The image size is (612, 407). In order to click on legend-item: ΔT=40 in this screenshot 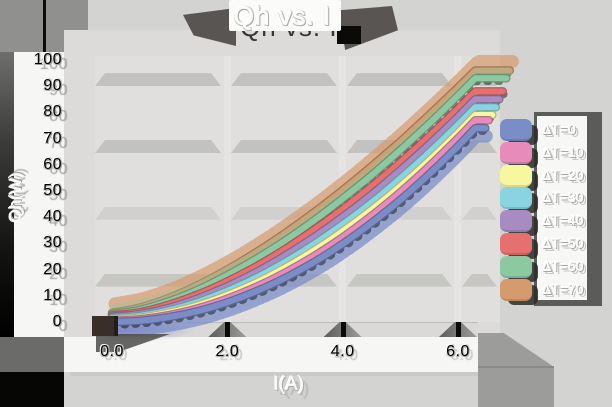, I will do `click(563, 220)`.